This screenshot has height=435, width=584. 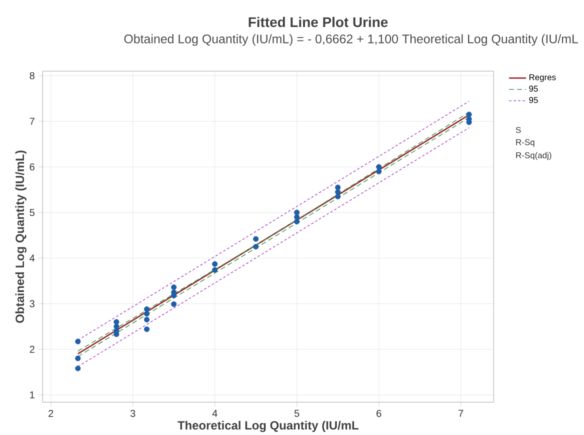 I want to click on x-tick-label: 3, so click(x=133, y=413).